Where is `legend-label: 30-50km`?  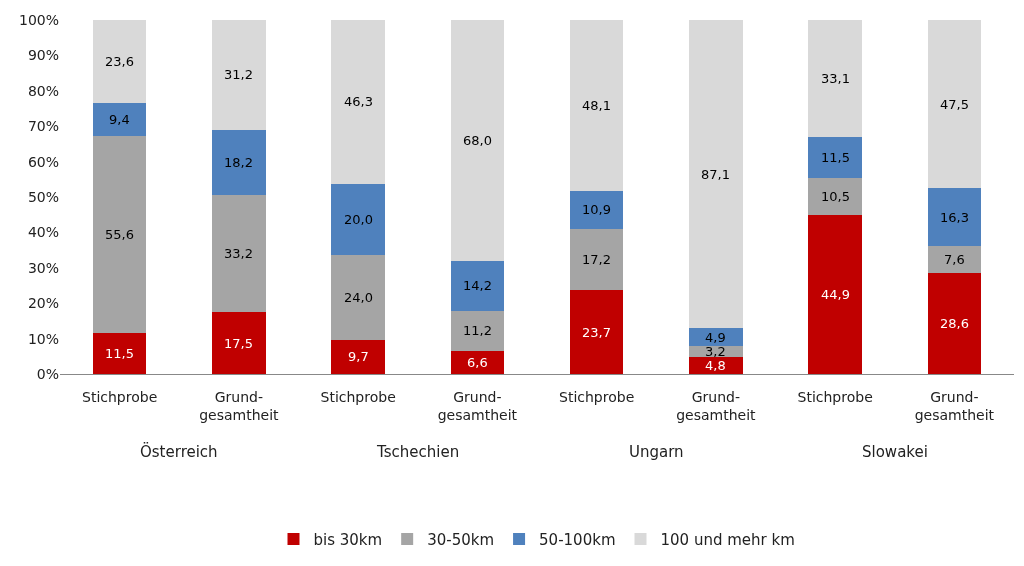
legend-label: 30-50km is located at coordinates (461, 539).